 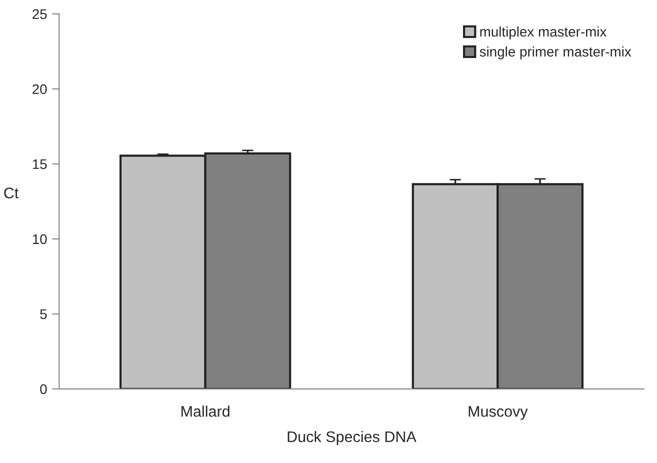 I want to click on legend-label: single primer master-mix, so click(x=556, y=53).